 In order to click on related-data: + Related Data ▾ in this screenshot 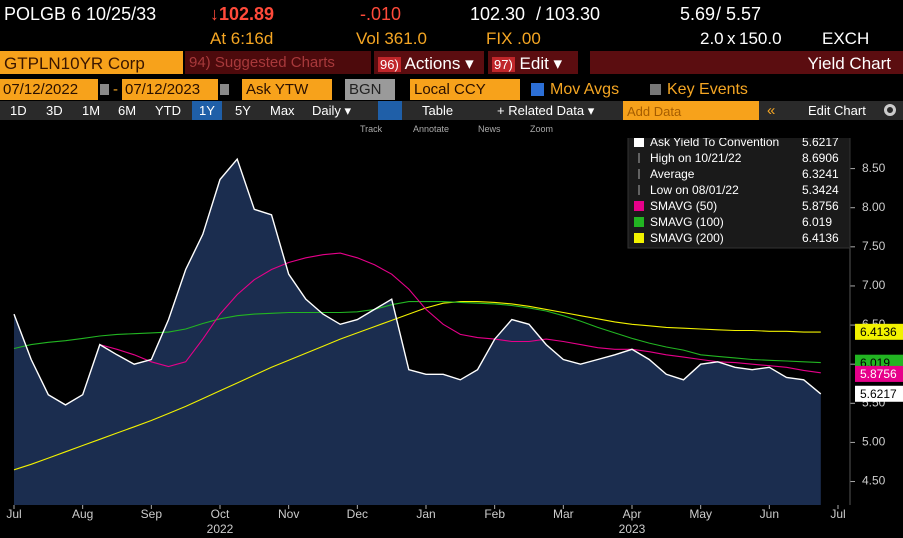, I will do `click(546, 110)`.